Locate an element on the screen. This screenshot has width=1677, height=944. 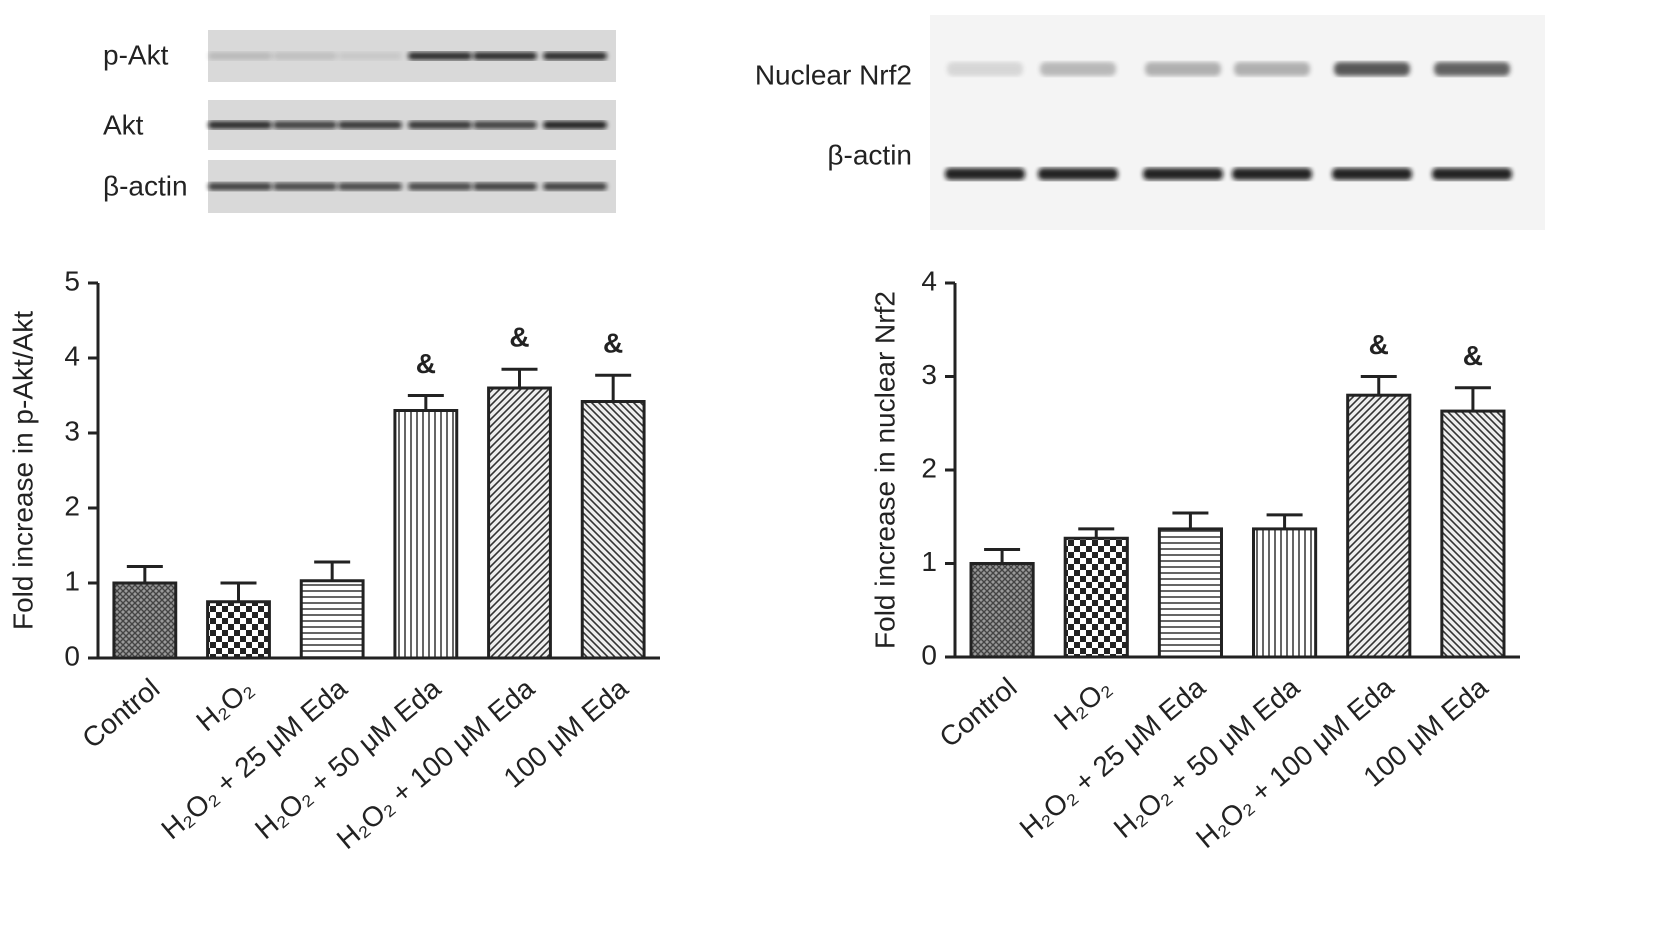
y-tick-label: 5 is located at coordinates (72, 280).